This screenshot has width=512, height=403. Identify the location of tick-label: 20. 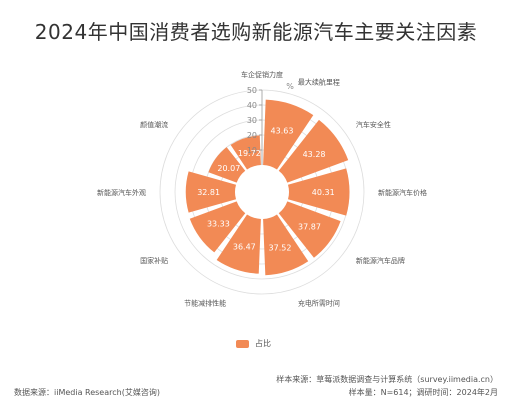
(252, 135).